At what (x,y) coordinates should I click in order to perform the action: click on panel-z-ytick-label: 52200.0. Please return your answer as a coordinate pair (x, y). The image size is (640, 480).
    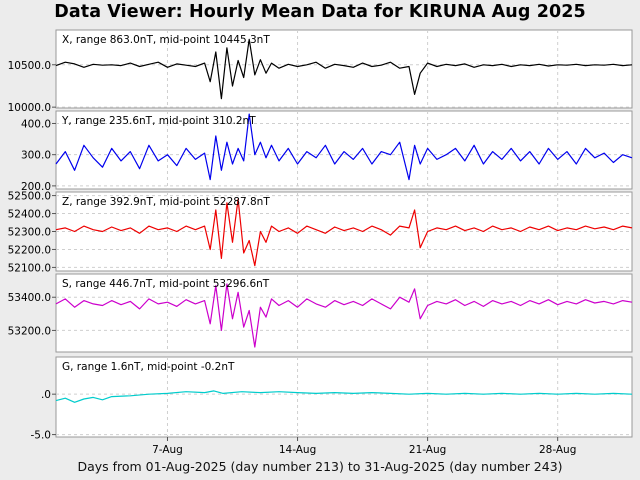
    Looking at the image, I should click on (29, 250).